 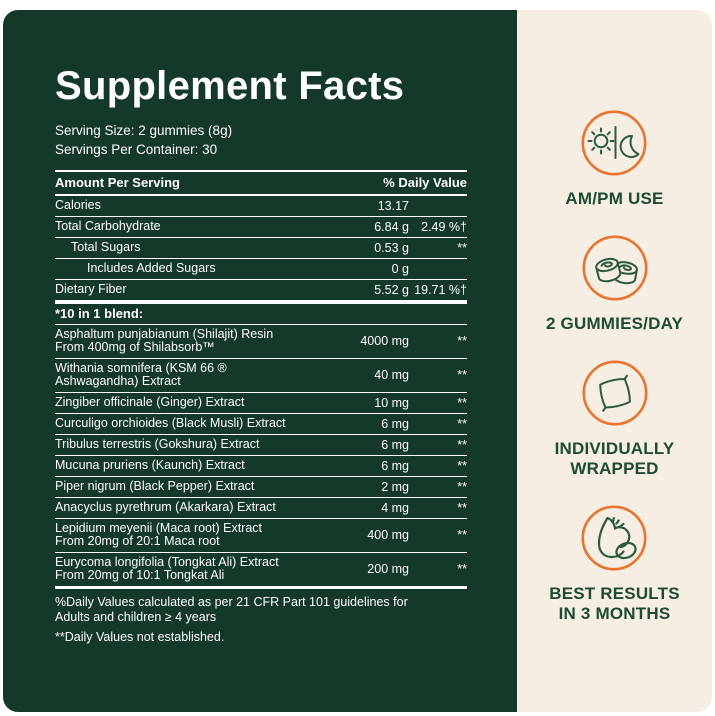 I want to click on ingredient-amount: 2 mg, so click(x=395, y=486).